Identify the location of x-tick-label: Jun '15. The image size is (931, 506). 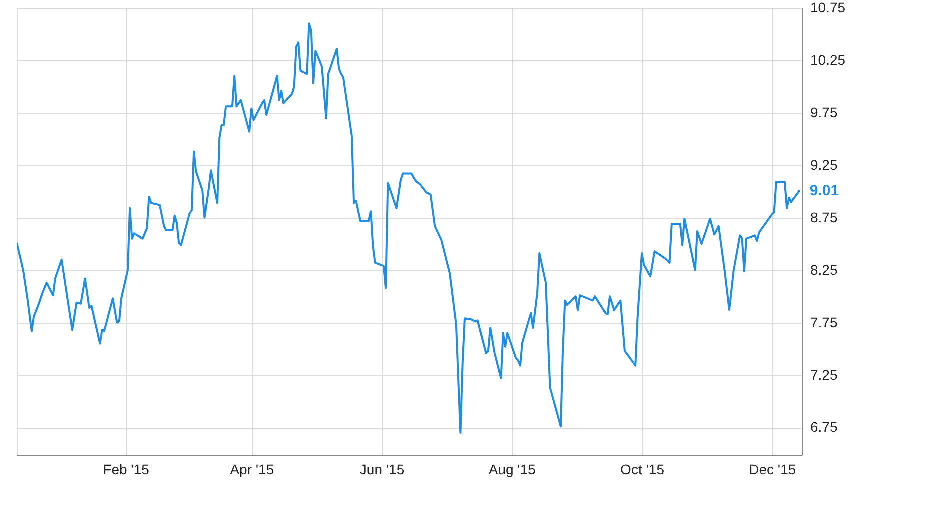
(382, 470).